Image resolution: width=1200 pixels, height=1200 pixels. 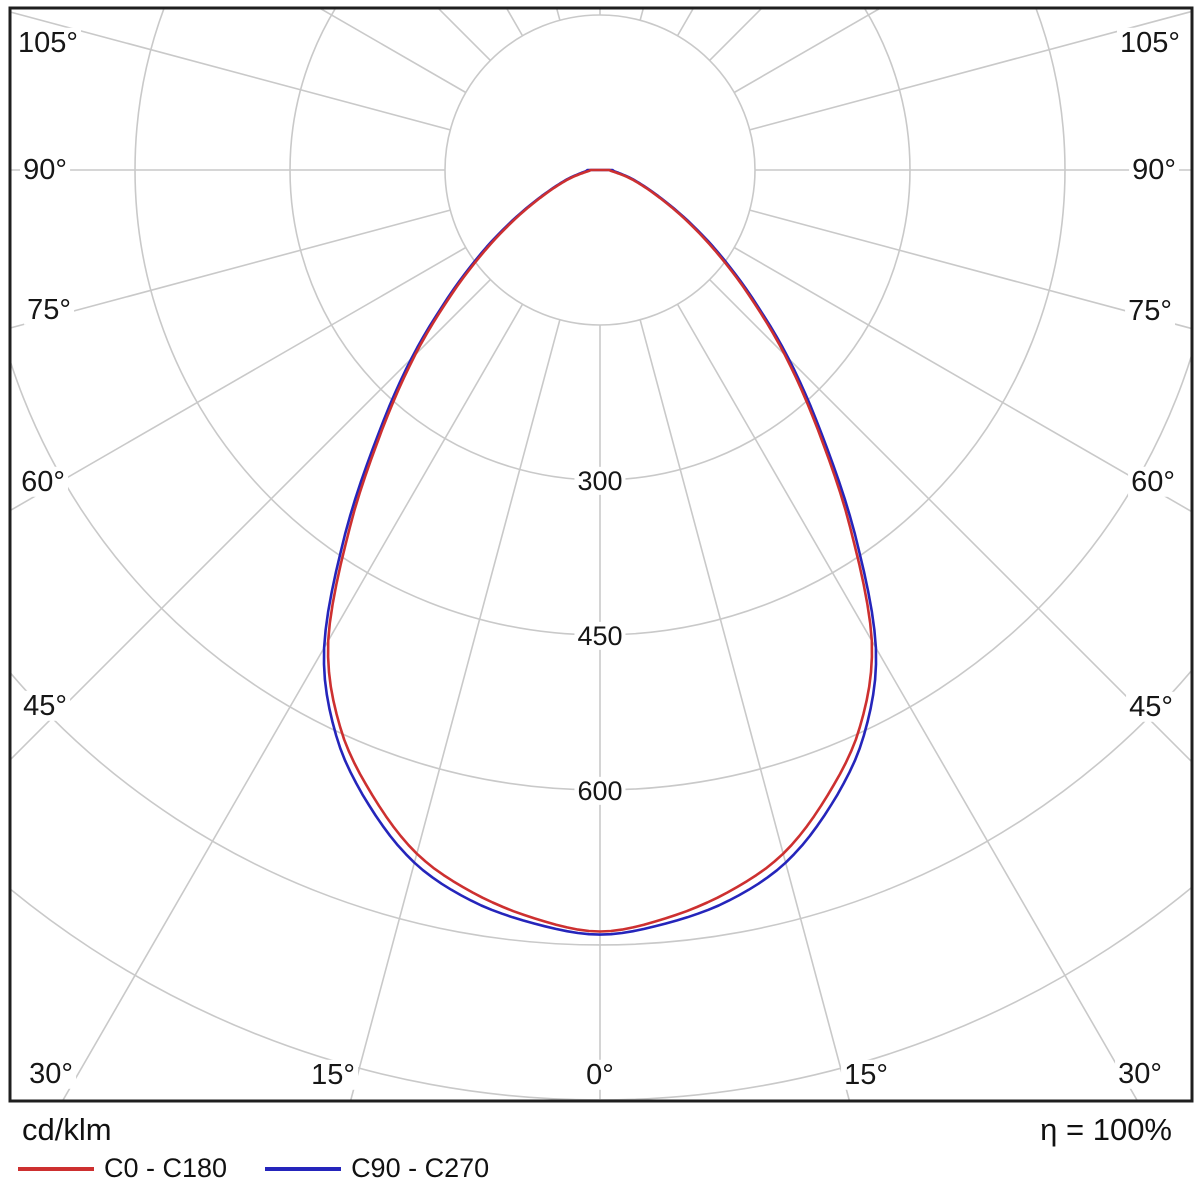 I want to click on c90-c270-line-swatch, so click(x=303, y=1168).